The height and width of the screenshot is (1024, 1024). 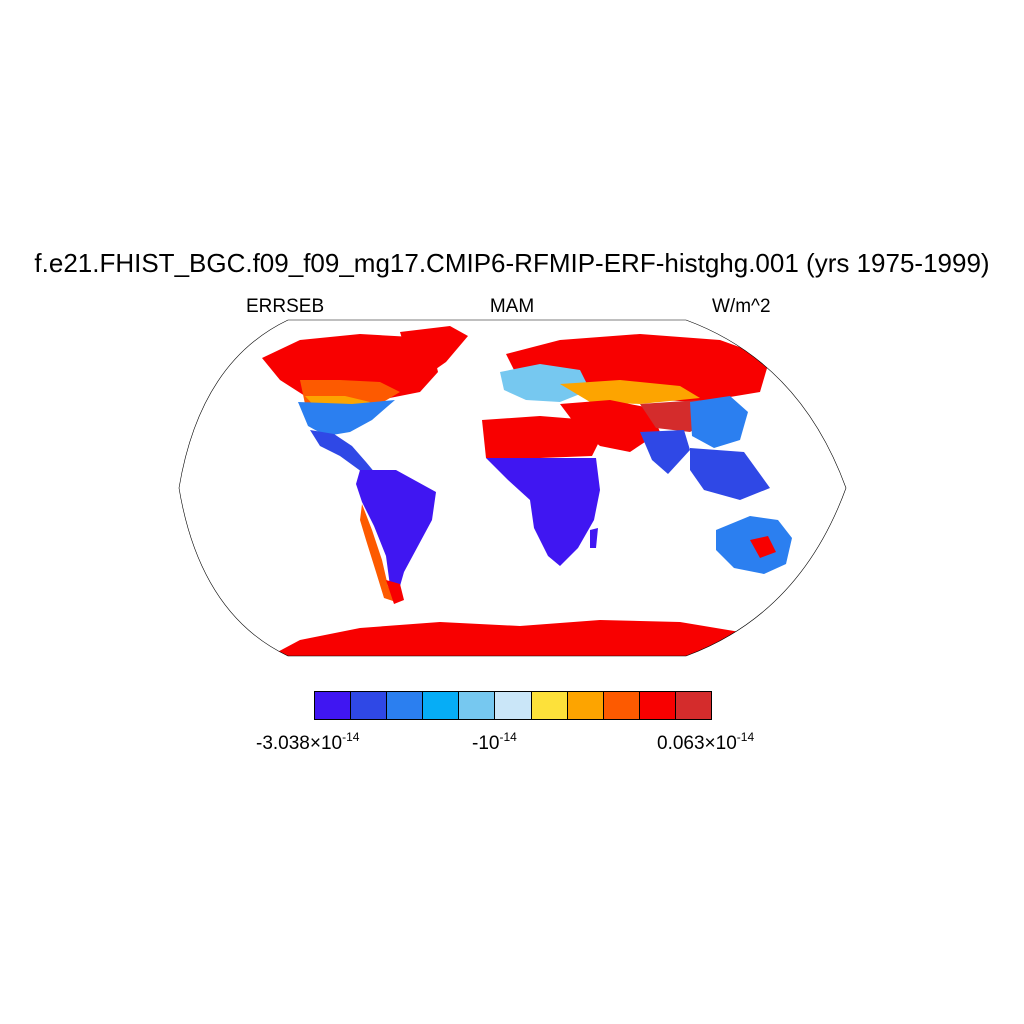 I want to click on colorbar, so click(x=513, y=705).